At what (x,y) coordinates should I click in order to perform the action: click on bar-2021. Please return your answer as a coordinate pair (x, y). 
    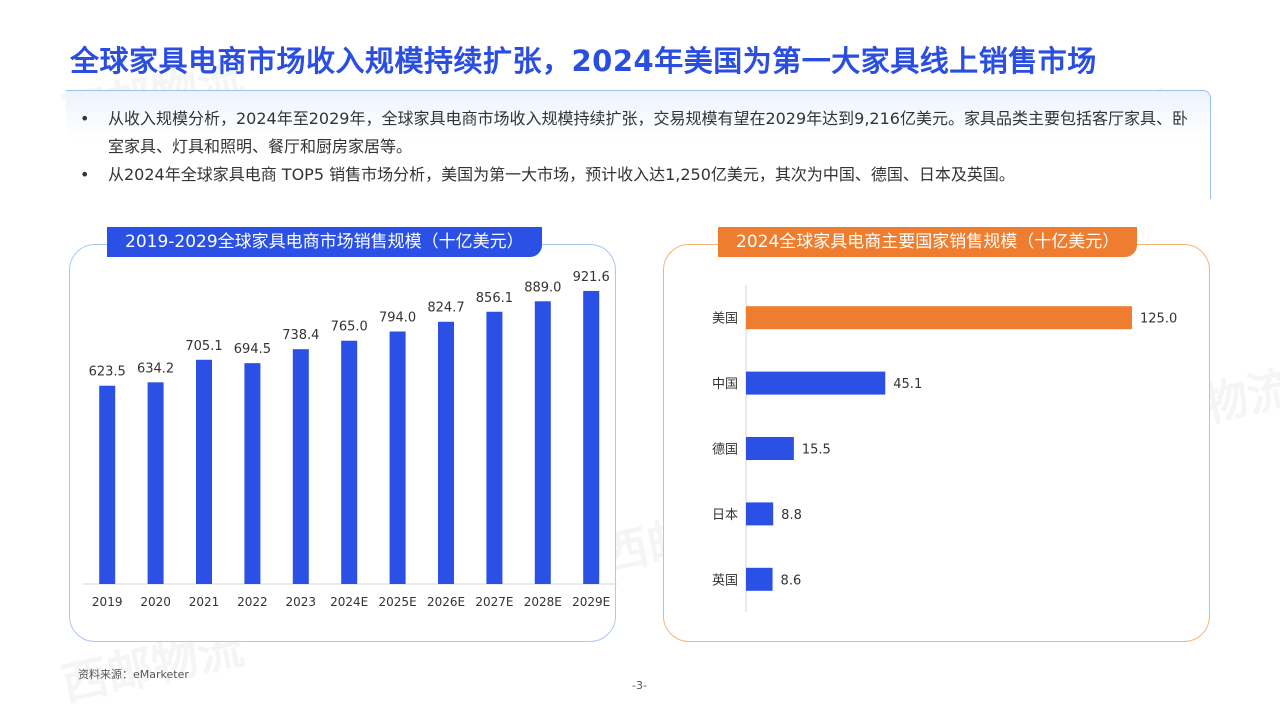
    Looking at the image, I should click on (204, 471).